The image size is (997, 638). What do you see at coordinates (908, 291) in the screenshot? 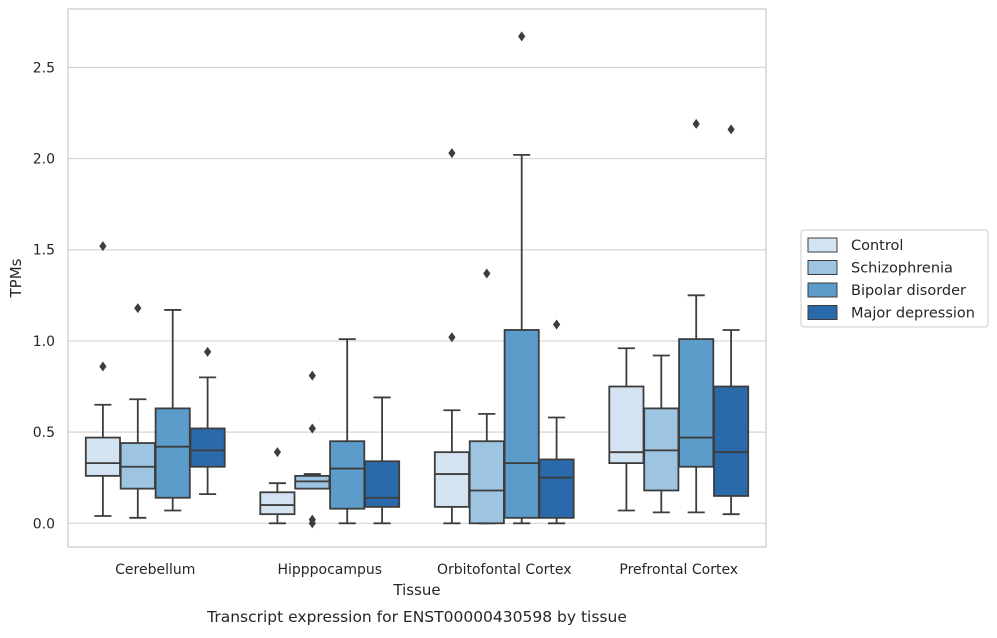
I see `legend-label: Bipolar disorder` at bounding box center [908, 291].